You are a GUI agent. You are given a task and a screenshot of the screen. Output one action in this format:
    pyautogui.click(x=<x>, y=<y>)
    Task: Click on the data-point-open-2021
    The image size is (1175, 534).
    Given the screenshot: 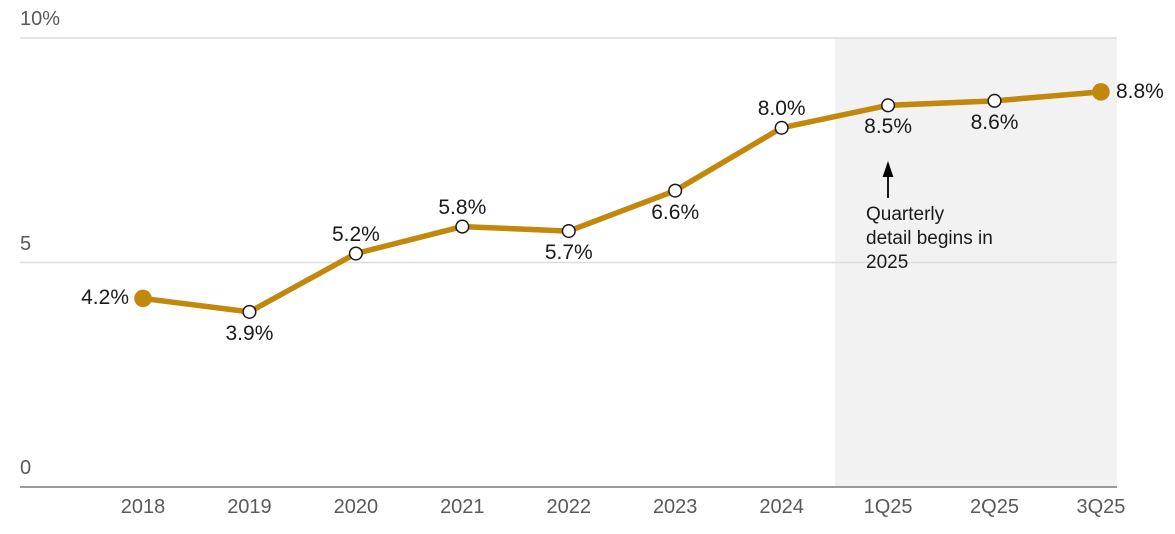 What is the action you would take?
    pyautogui.click(x=462, y=226)
    